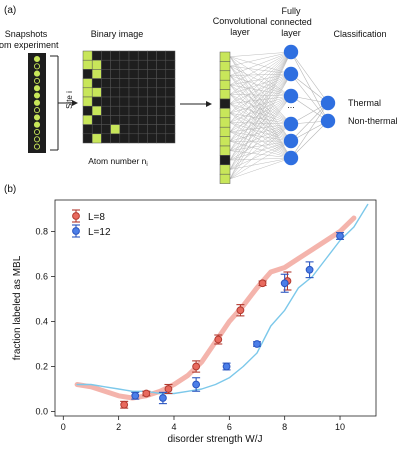 The height and width of the screenshot is (450, 407). What do you see at coordinates (41, 412) in the screenshot?
I see `y-tick-label: 0.0` at bounding box center [41, 412].